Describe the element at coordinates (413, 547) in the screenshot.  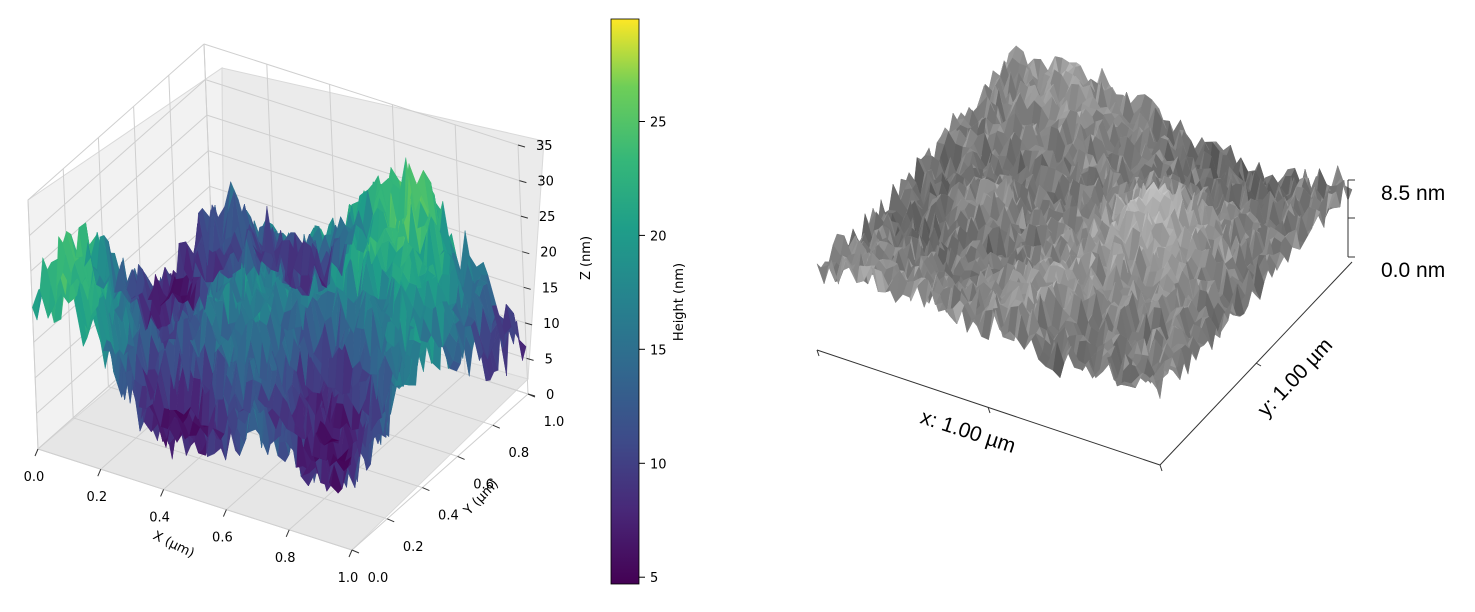
I see `y-tick-label: 0.2` at that location.